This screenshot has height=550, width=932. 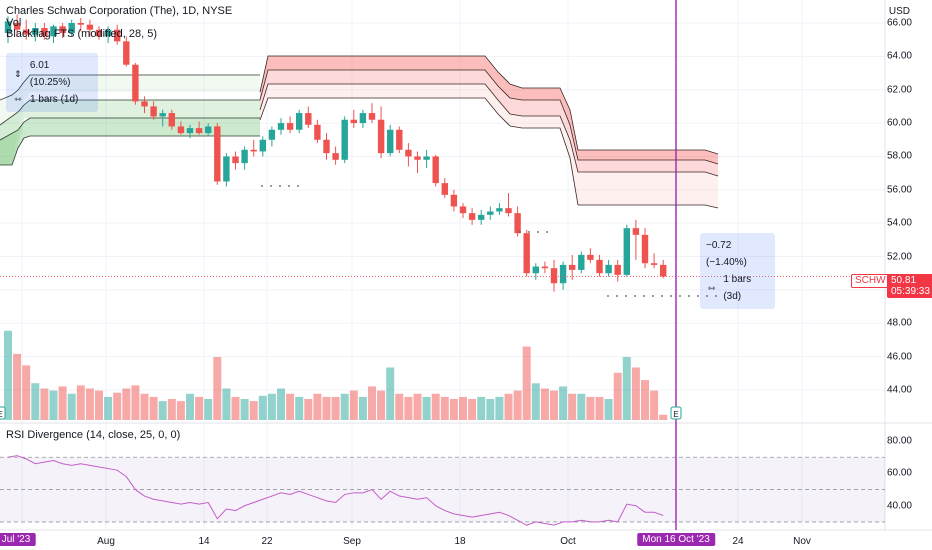 What do you see at coordinates (899, 23) in the screenshot?
I see `price-tick-label: 66.00` at bounding box center [899, 23].